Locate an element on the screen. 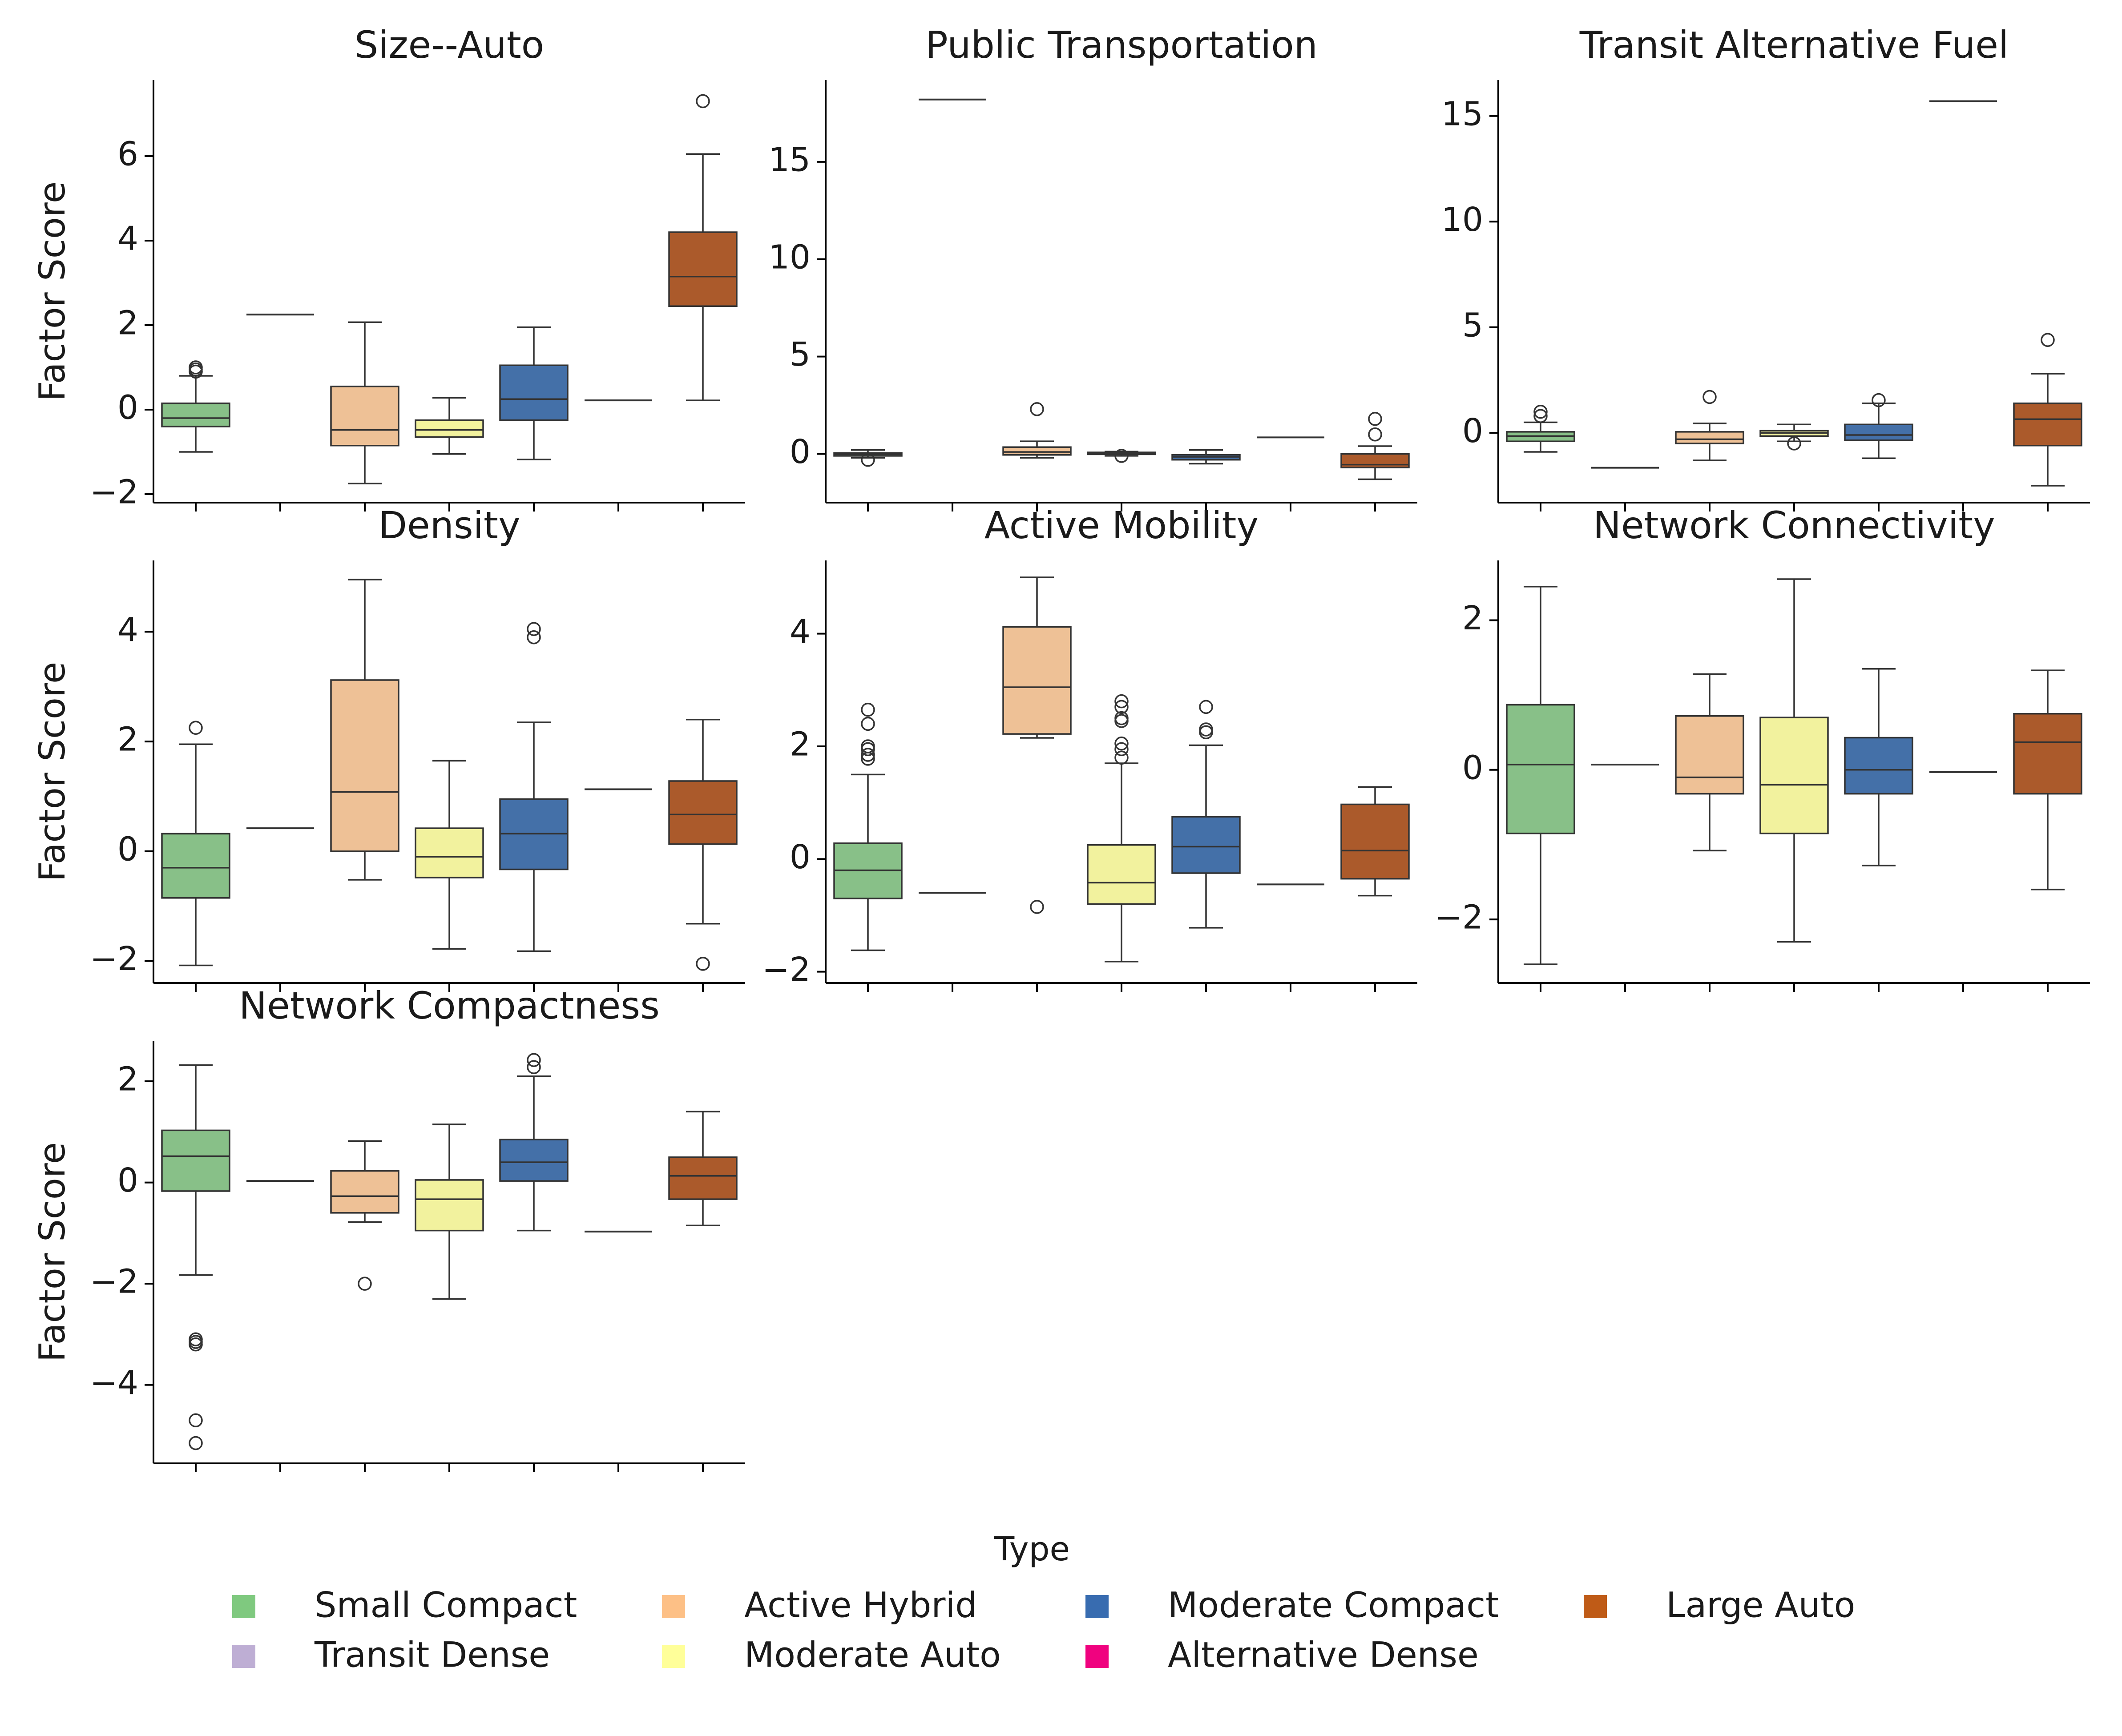 The image size is (2122, 1736). y-tick-label: −4 is located at coordinates (114, 1383).